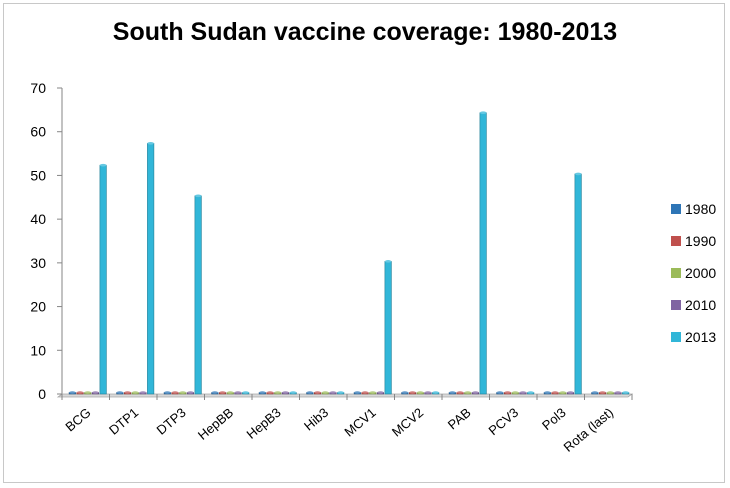 This screenshot has width=730, height=488. What do you see at coordinates (171, 421) in the screenshot?
I see `x-tick-label: DTP3` at bounding box center [171, 421].